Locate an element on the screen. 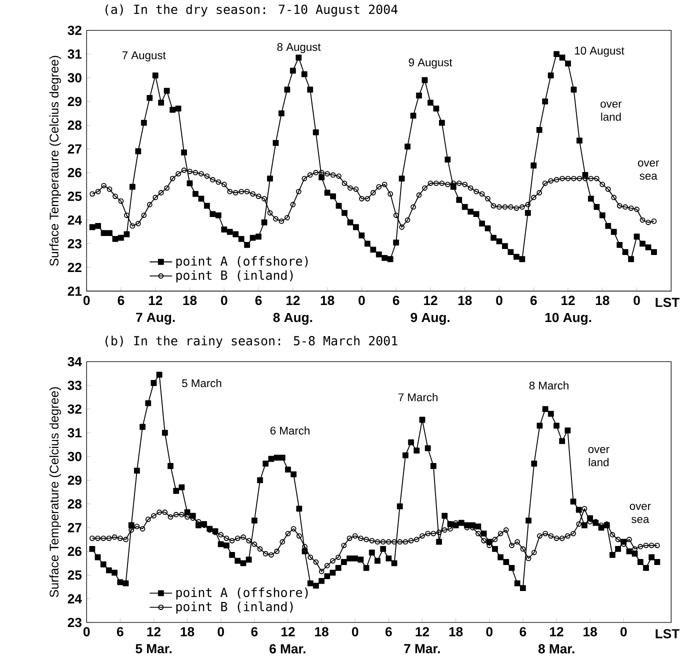 The height and width of the screenshot is (658, 684). text: 7 Aug. is located at coordinates (155, 318).